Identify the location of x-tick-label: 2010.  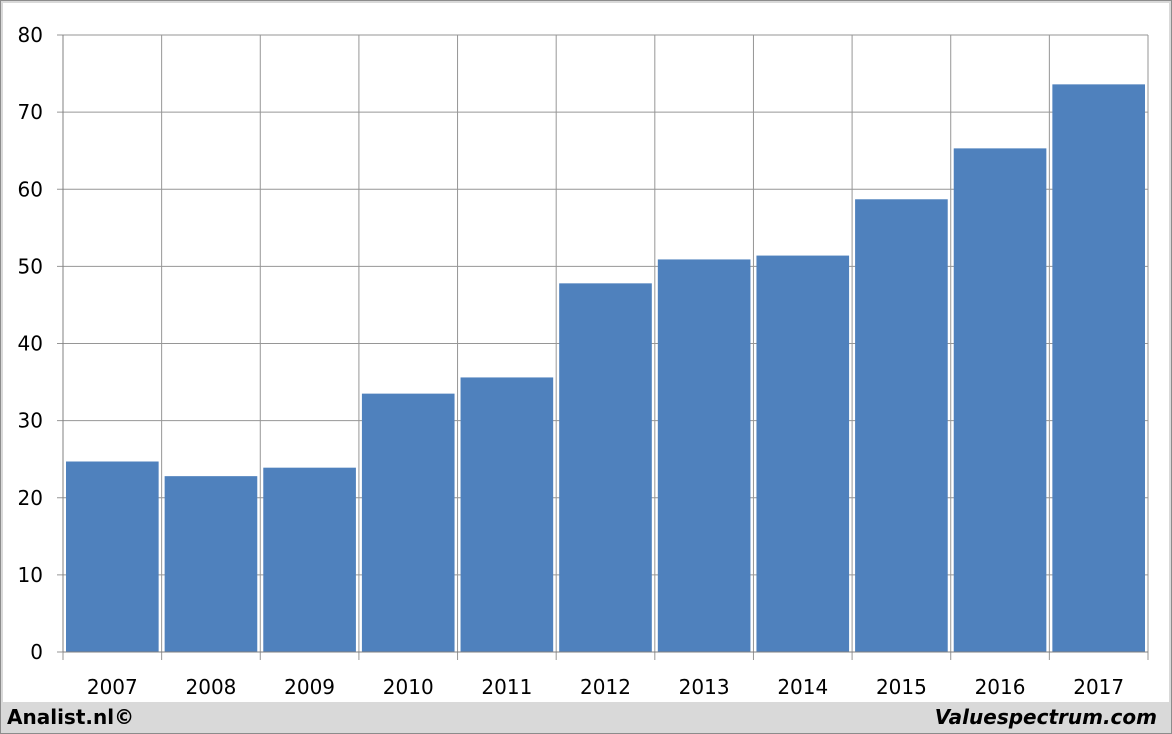
(408, 687).